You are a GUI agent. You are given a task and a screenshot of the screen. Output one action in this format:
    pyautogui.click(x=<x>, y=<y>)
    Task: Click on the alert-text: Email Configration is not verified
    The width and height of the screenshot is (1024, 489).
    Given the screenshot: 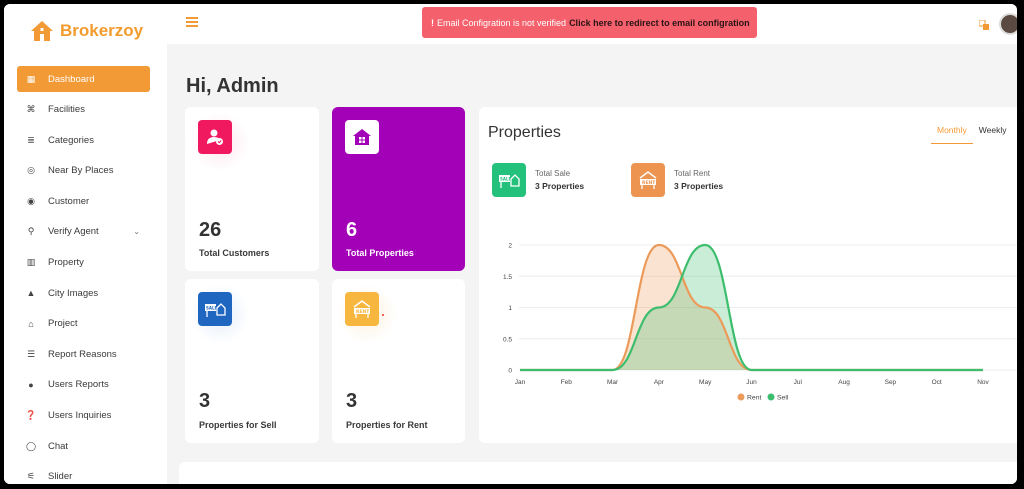 What is the action you would take?
    pyautogui.click(x=502, y=22)
    